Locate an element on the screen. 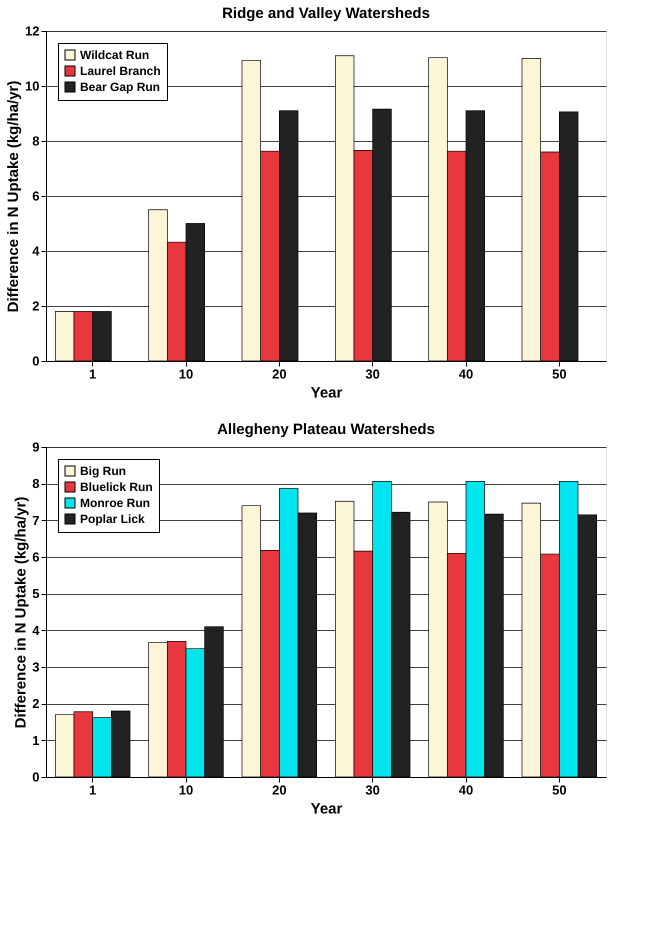 The width and height of the screenshot is (670, 930). legend-label: Wildcat Run is located at coordinates (115, 55).